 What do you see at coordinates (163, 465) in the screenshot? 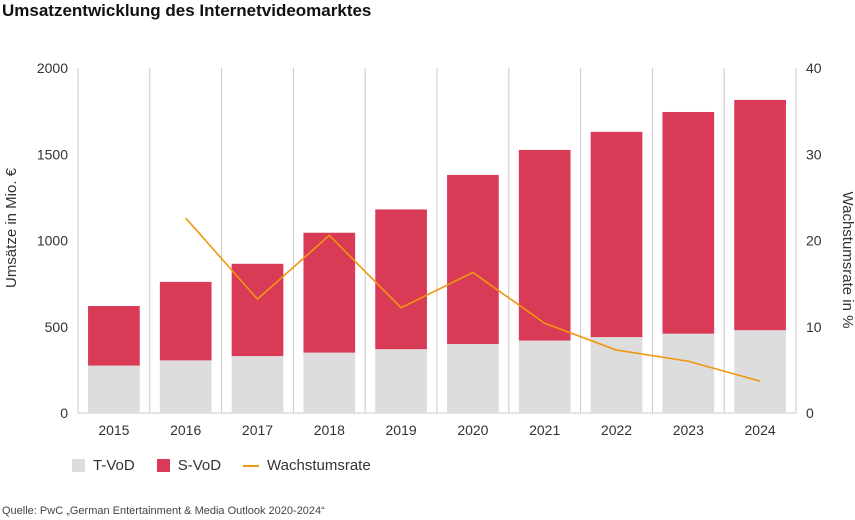
I see `legend-swatch-svod` at bounding box center [163, 465].